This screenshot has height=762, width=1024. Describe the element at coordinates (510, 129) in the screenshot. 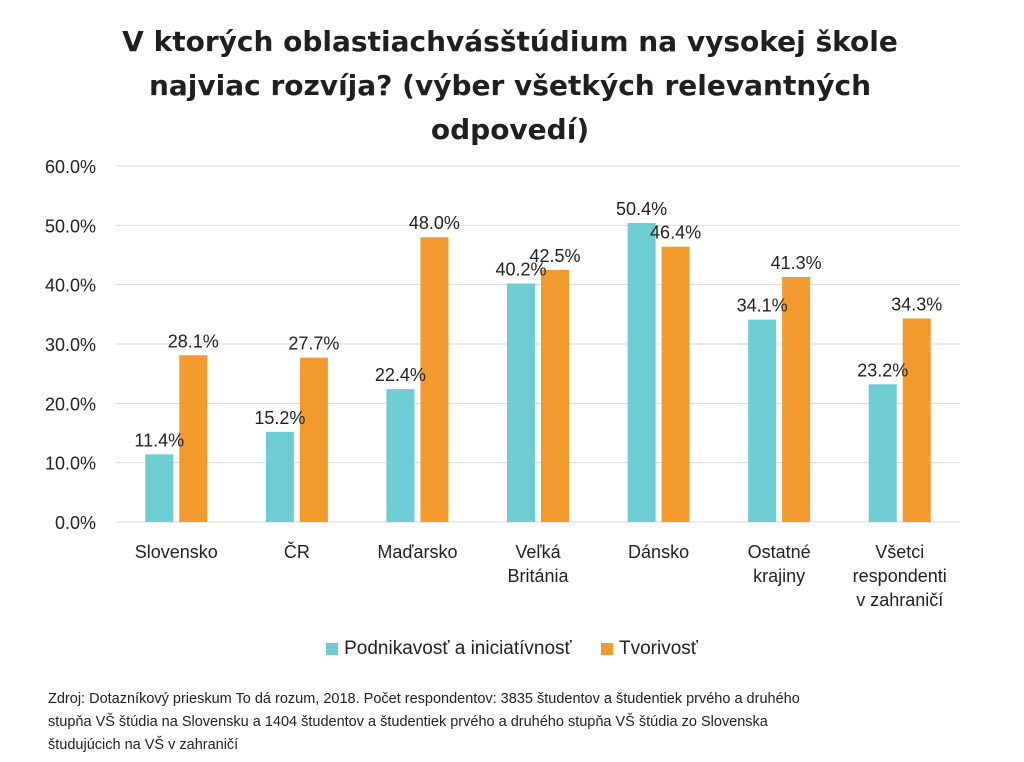

I see `chart-title-line-3: odpovedí)` at that location.